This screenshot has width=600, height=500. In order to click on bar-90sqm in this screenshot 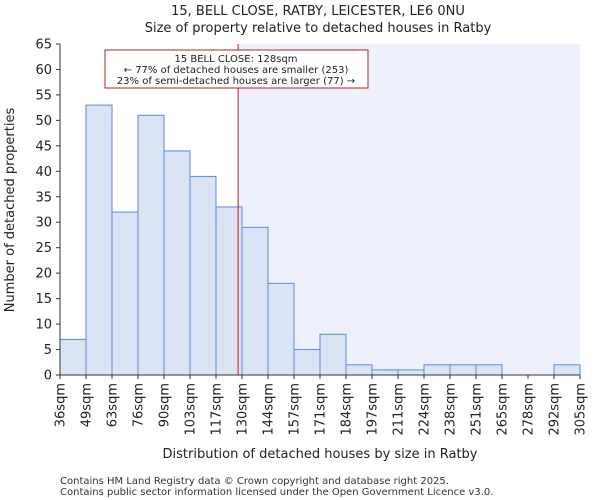, I will do `click(177, 263)`.